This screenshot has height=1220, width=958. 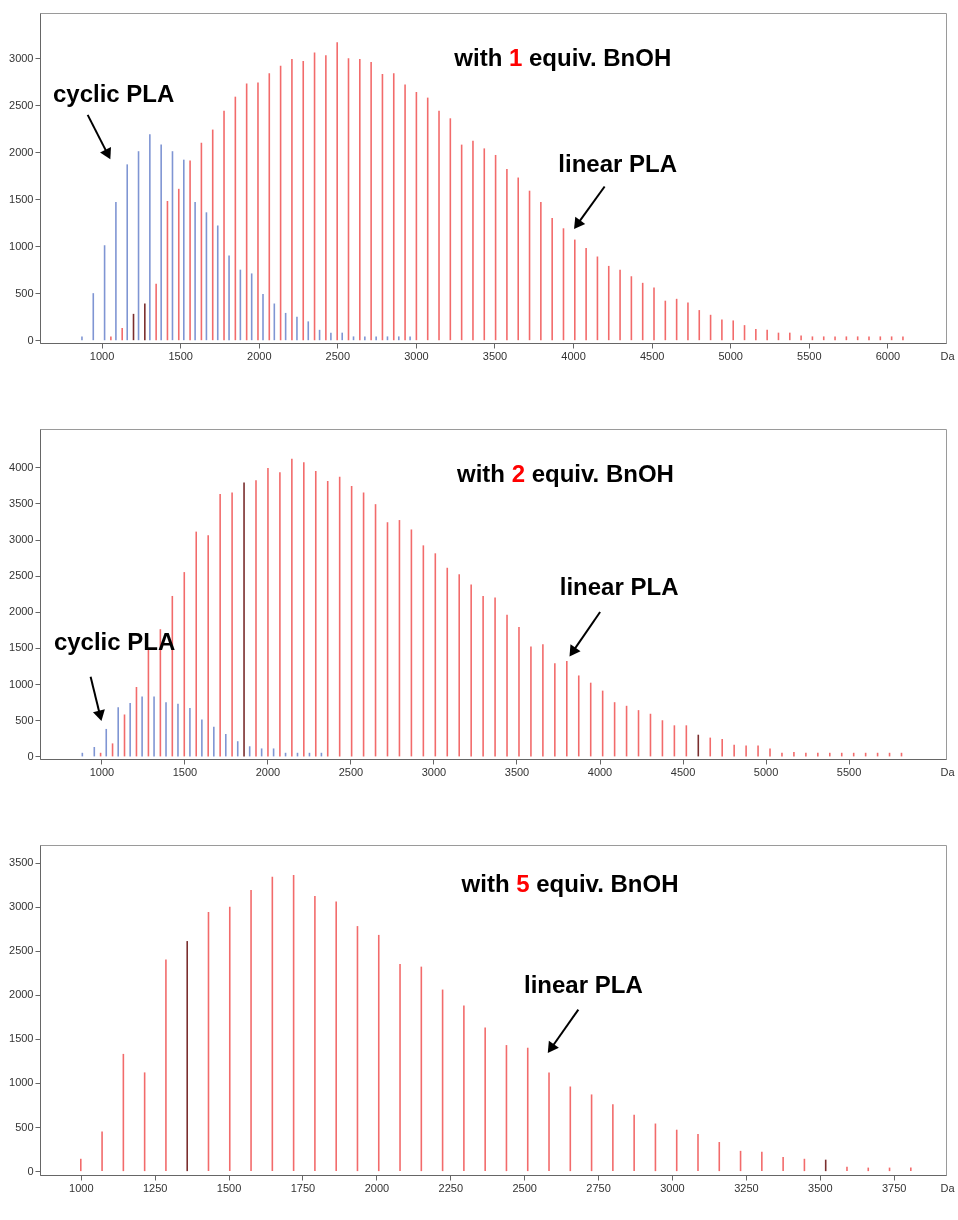 I want to click on x-tick-label: 3250, so click(x=746, y=1187).